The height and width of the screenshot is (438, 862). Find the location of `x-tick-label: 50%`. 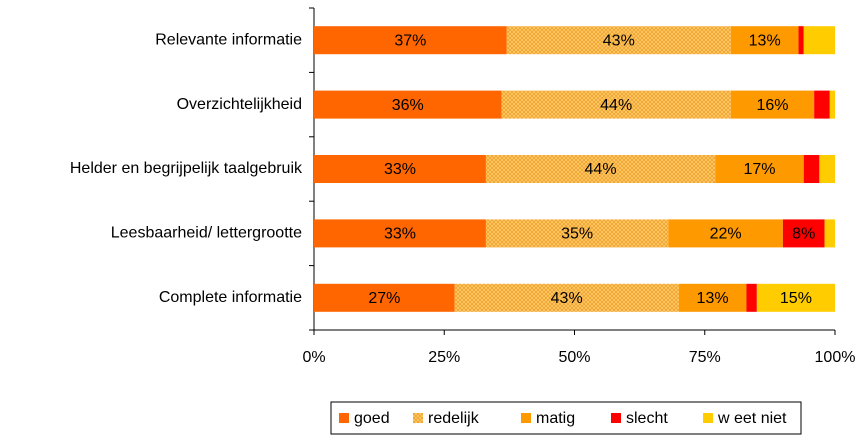

x-tick-label: 50% is located at coordinates (574, 357).